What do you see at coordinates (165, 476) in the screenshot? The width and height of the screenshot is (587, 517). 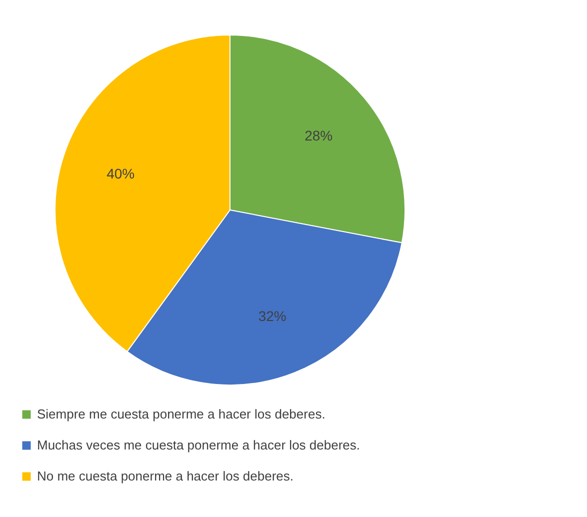 I see `legend-label: No me cuesta ponerme a hacer los deberes.` at bounding box center [165, 476].